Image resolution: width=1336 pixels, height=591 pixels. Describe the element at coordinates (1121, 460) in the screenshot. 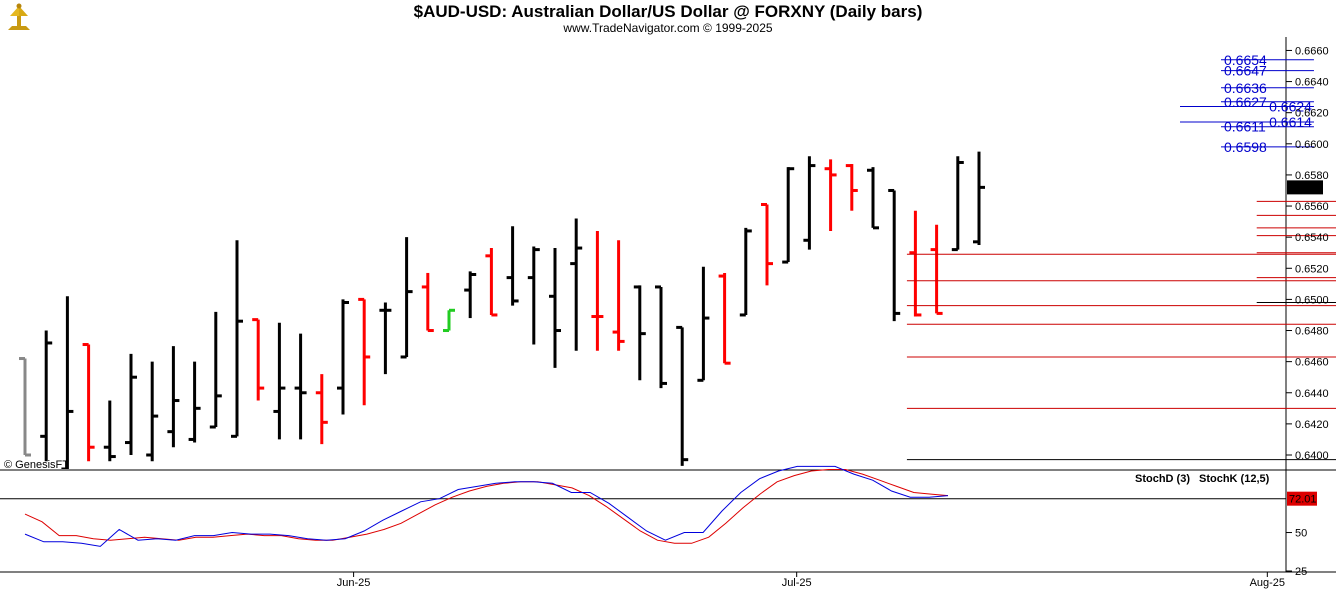

I see `price-level: 0.6397` at that location.